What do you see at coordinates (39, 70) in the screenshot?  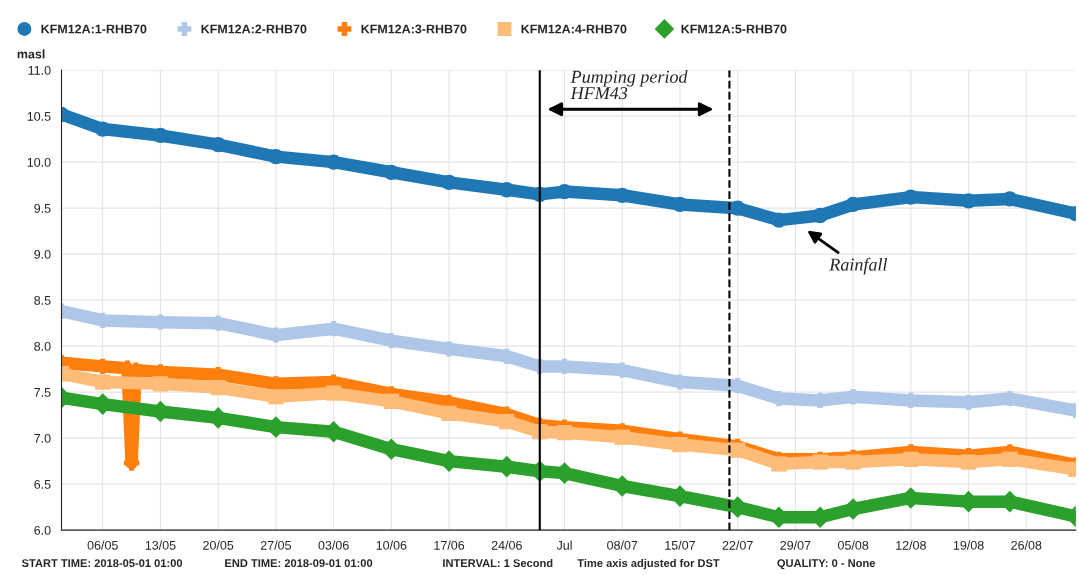 I see `y-tick-label: 11.0` at bounding box center [39, 70].